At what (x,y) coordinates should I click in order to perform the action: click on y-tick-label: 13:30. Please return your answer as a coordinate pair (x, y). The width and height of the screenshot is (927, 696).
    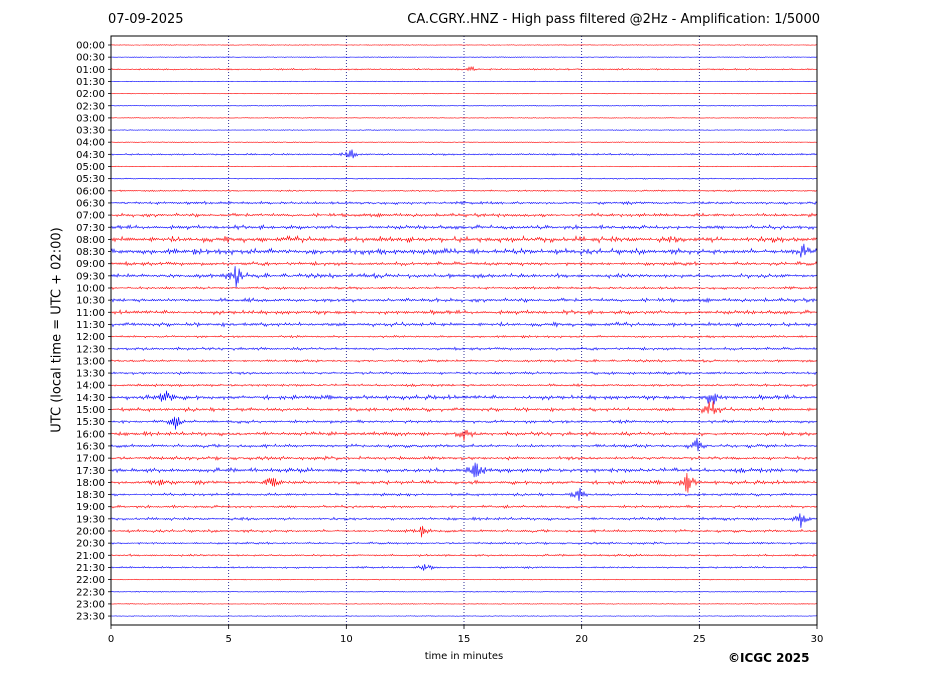
    Looking at the image, I should click on (90, 374).